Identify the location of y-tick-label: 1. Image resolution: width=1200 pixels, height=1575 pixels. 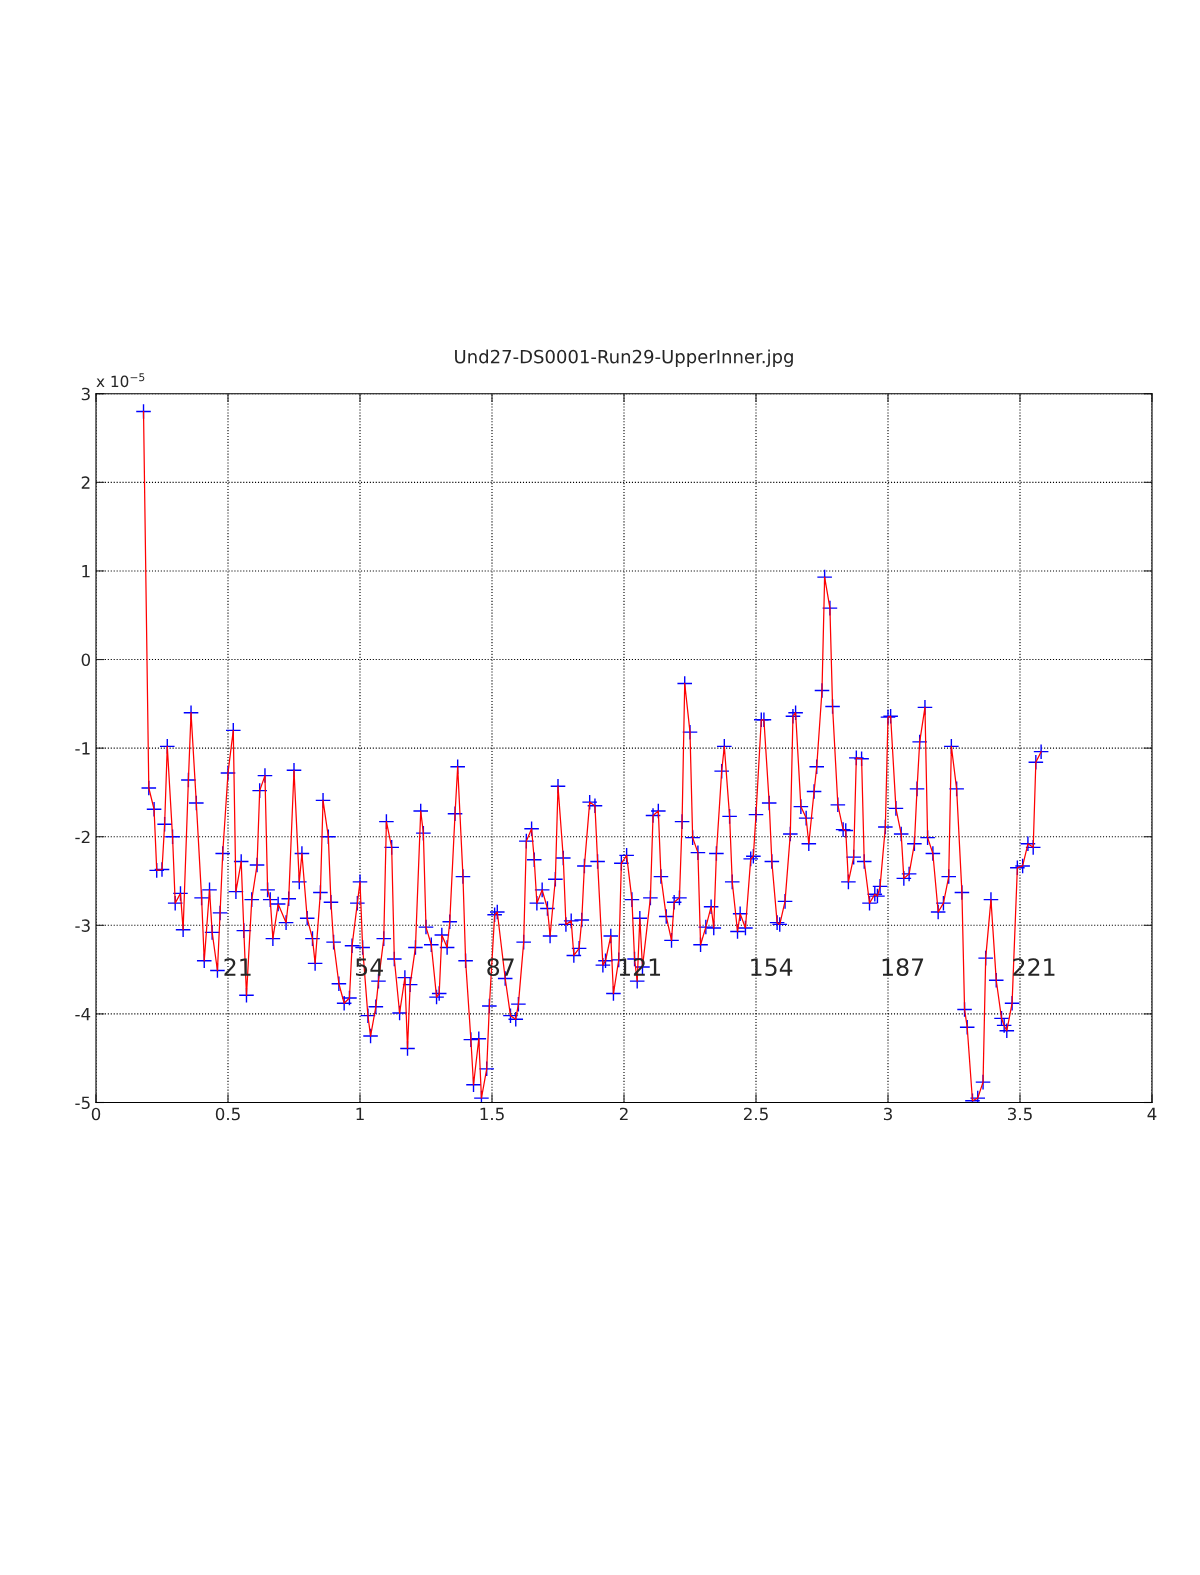
(86, 571).